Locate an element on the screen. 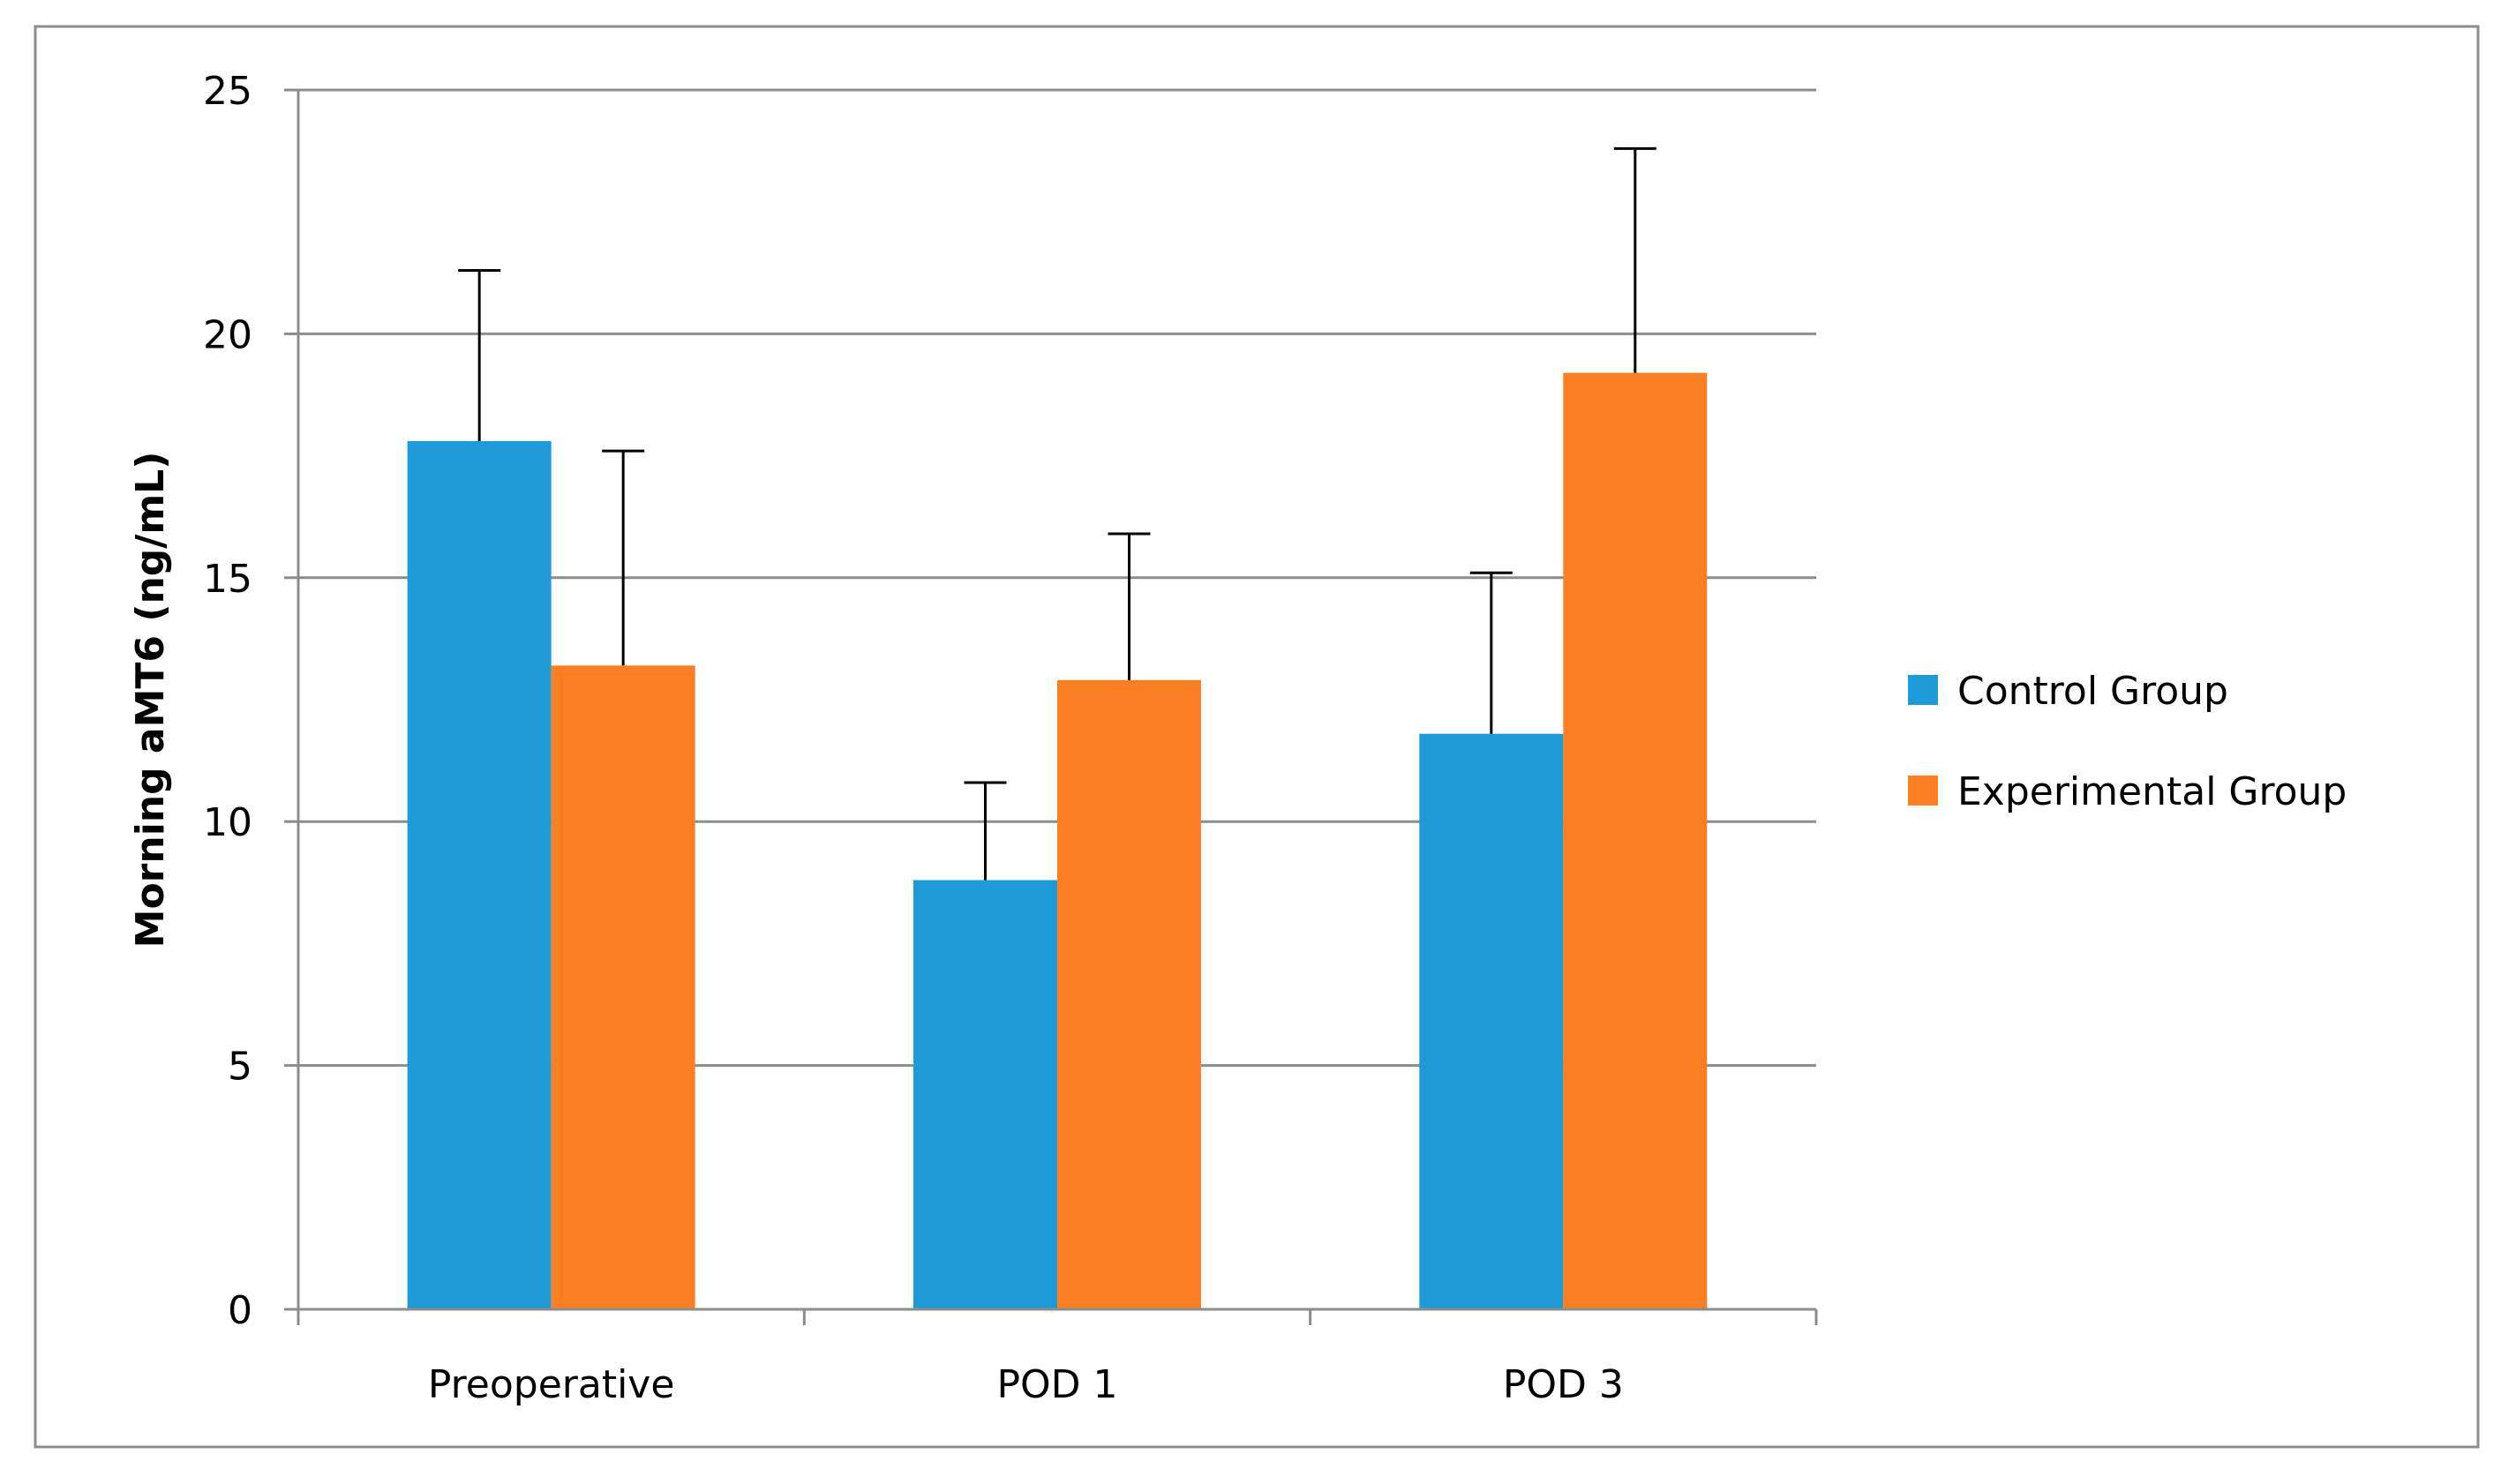 The width and height of the screenshot is (2501, 1484). x-tick-label: POD 1 is located at coordinates (1056, 1384).